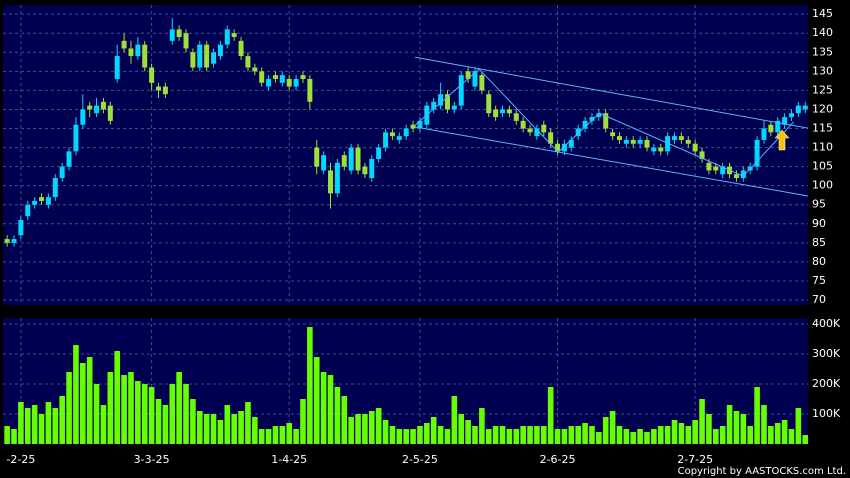 The height and width of the screenshot is (478, 850). What do you see at coordinates (20, 459) in the screenshot?
I see `x-tick-label: -2-25` at bounding box center [20, 459].